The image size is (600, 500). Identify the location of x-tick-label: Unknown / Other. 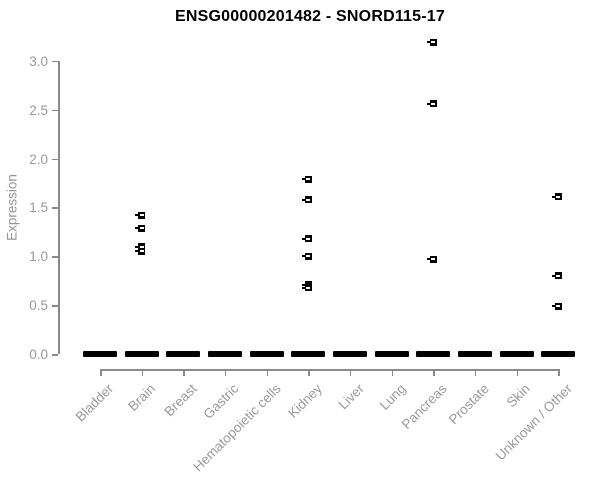
(533, 422).